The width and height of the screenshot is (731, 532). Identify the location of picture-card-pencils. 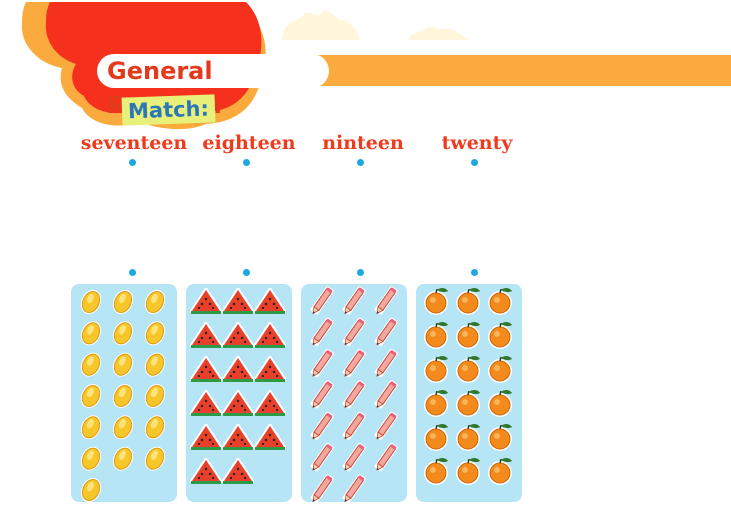
(354, 393).